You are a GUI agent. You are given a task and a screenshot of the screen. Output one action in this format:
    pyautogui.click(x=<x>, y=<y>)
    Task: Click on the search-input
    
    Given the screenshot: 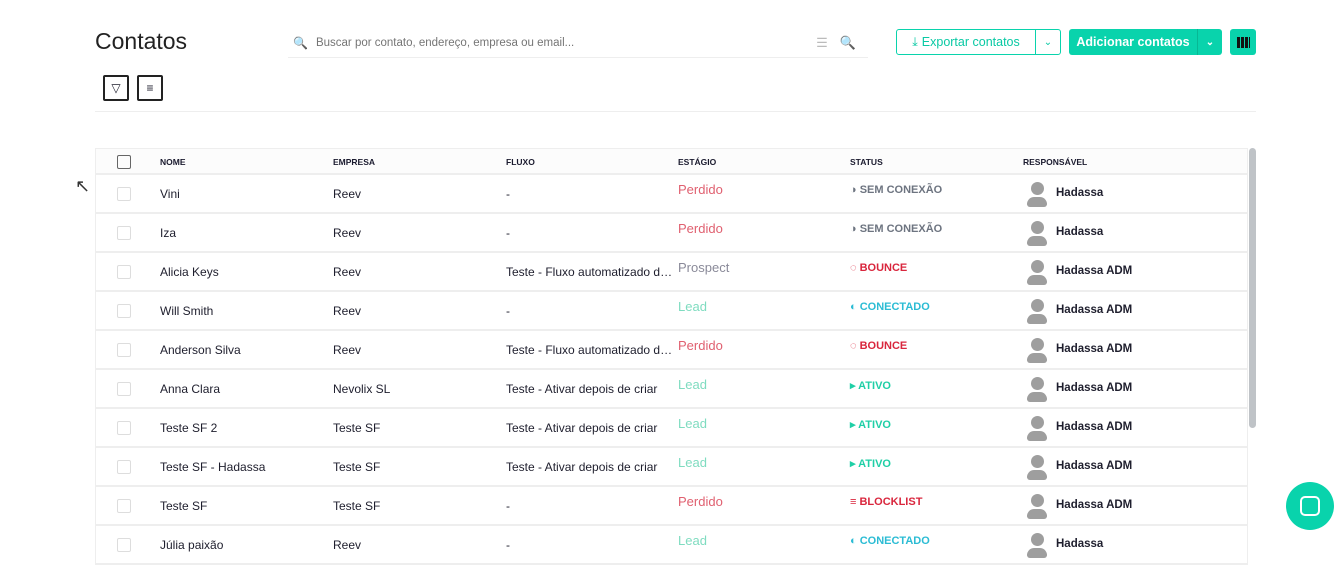 What is the action you would take?
    pyautogui.click(x=566, y=42)
    